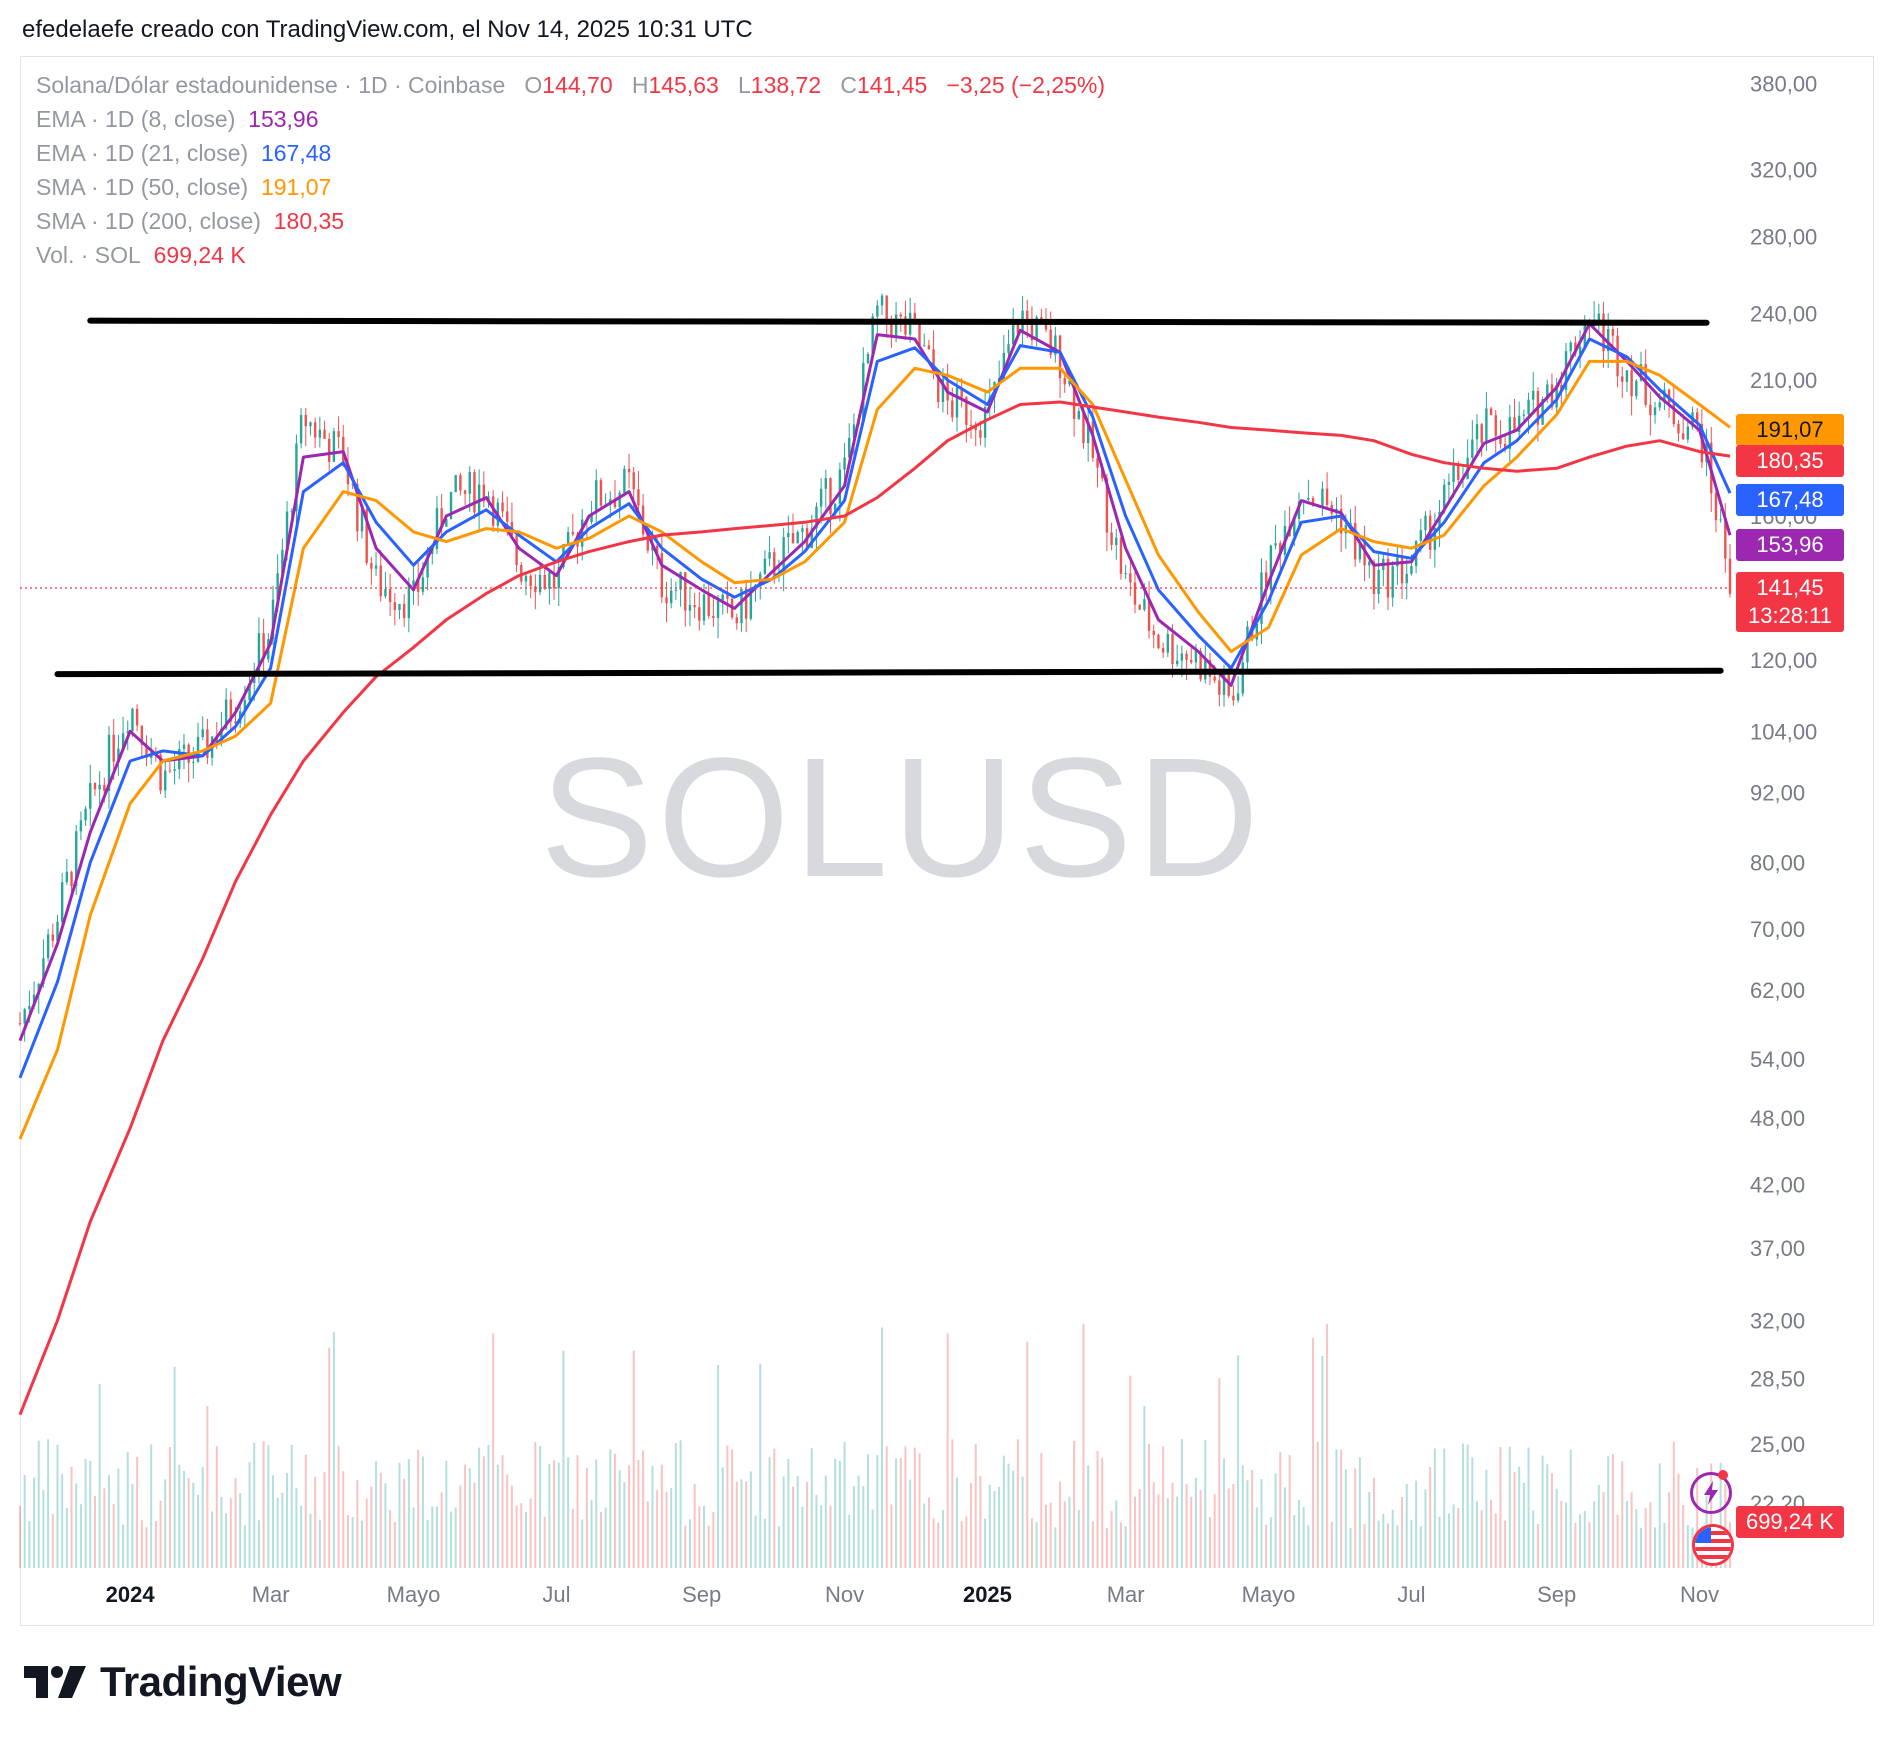  Describe the element at coordinates (1789, 615) in the screenshot. I see `bar-countdown: 13:28:11` at that location.